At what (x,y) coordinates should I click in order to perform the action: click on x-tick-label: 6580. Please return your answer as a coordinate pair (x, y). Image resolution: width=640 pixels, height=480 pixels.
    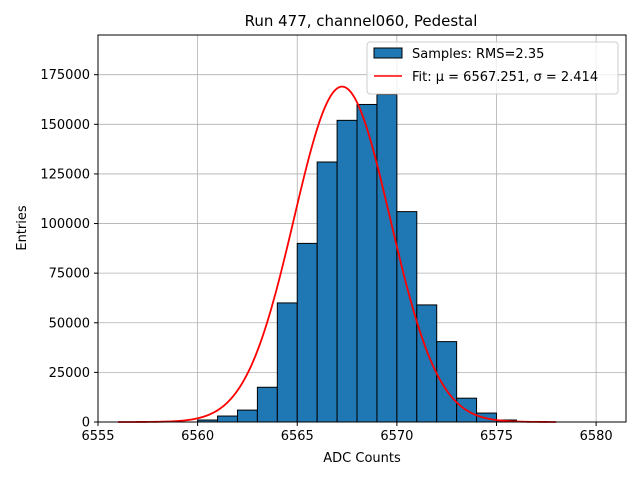
    Looking at the image, I should click on (596, 436).